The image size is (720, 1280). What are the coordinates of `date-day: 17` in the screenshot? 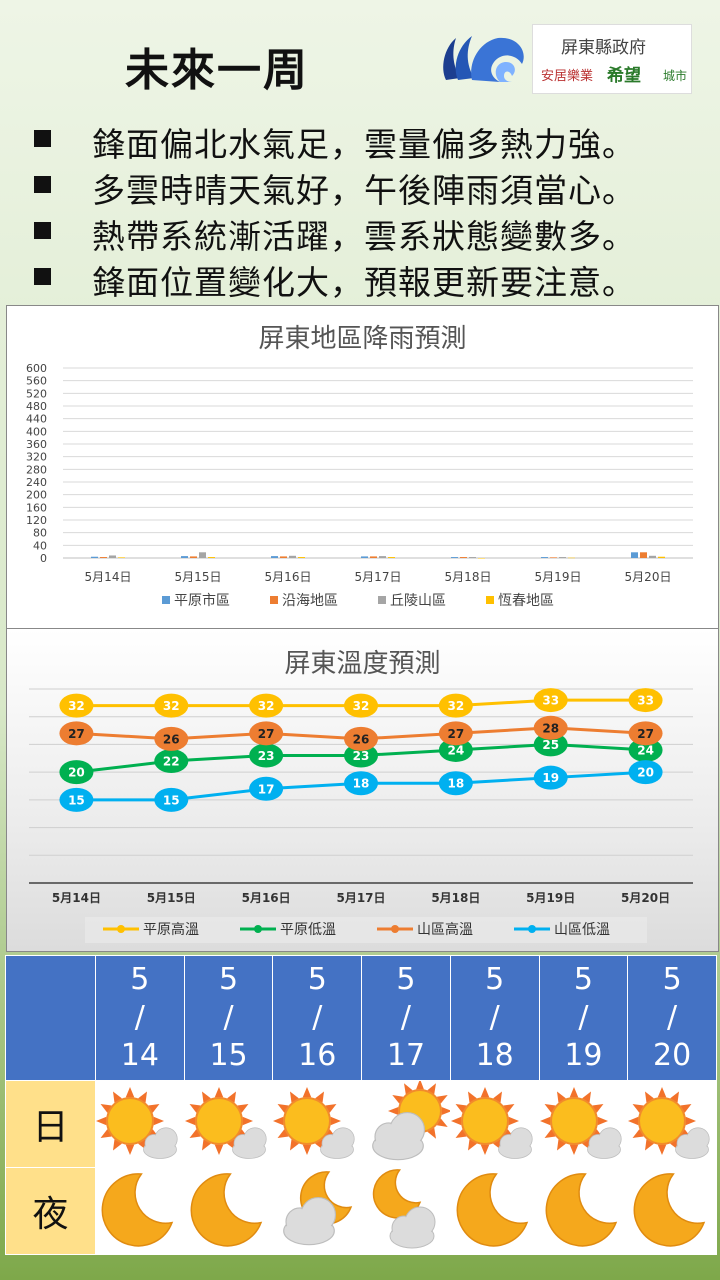 It's located at (406, 1055).